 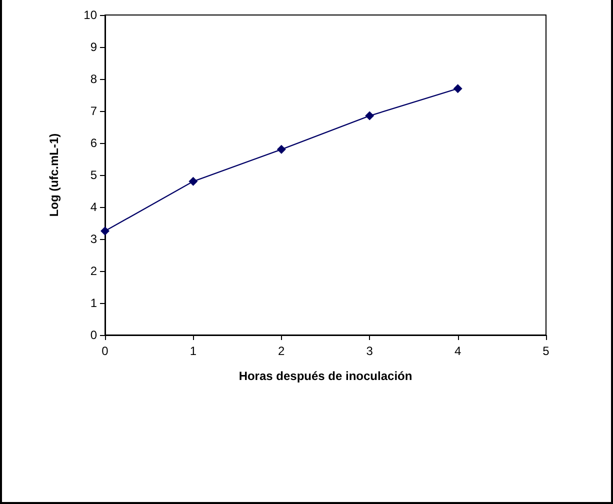 I want to click on y-tick-label: 2, so click(x=94, y=271).